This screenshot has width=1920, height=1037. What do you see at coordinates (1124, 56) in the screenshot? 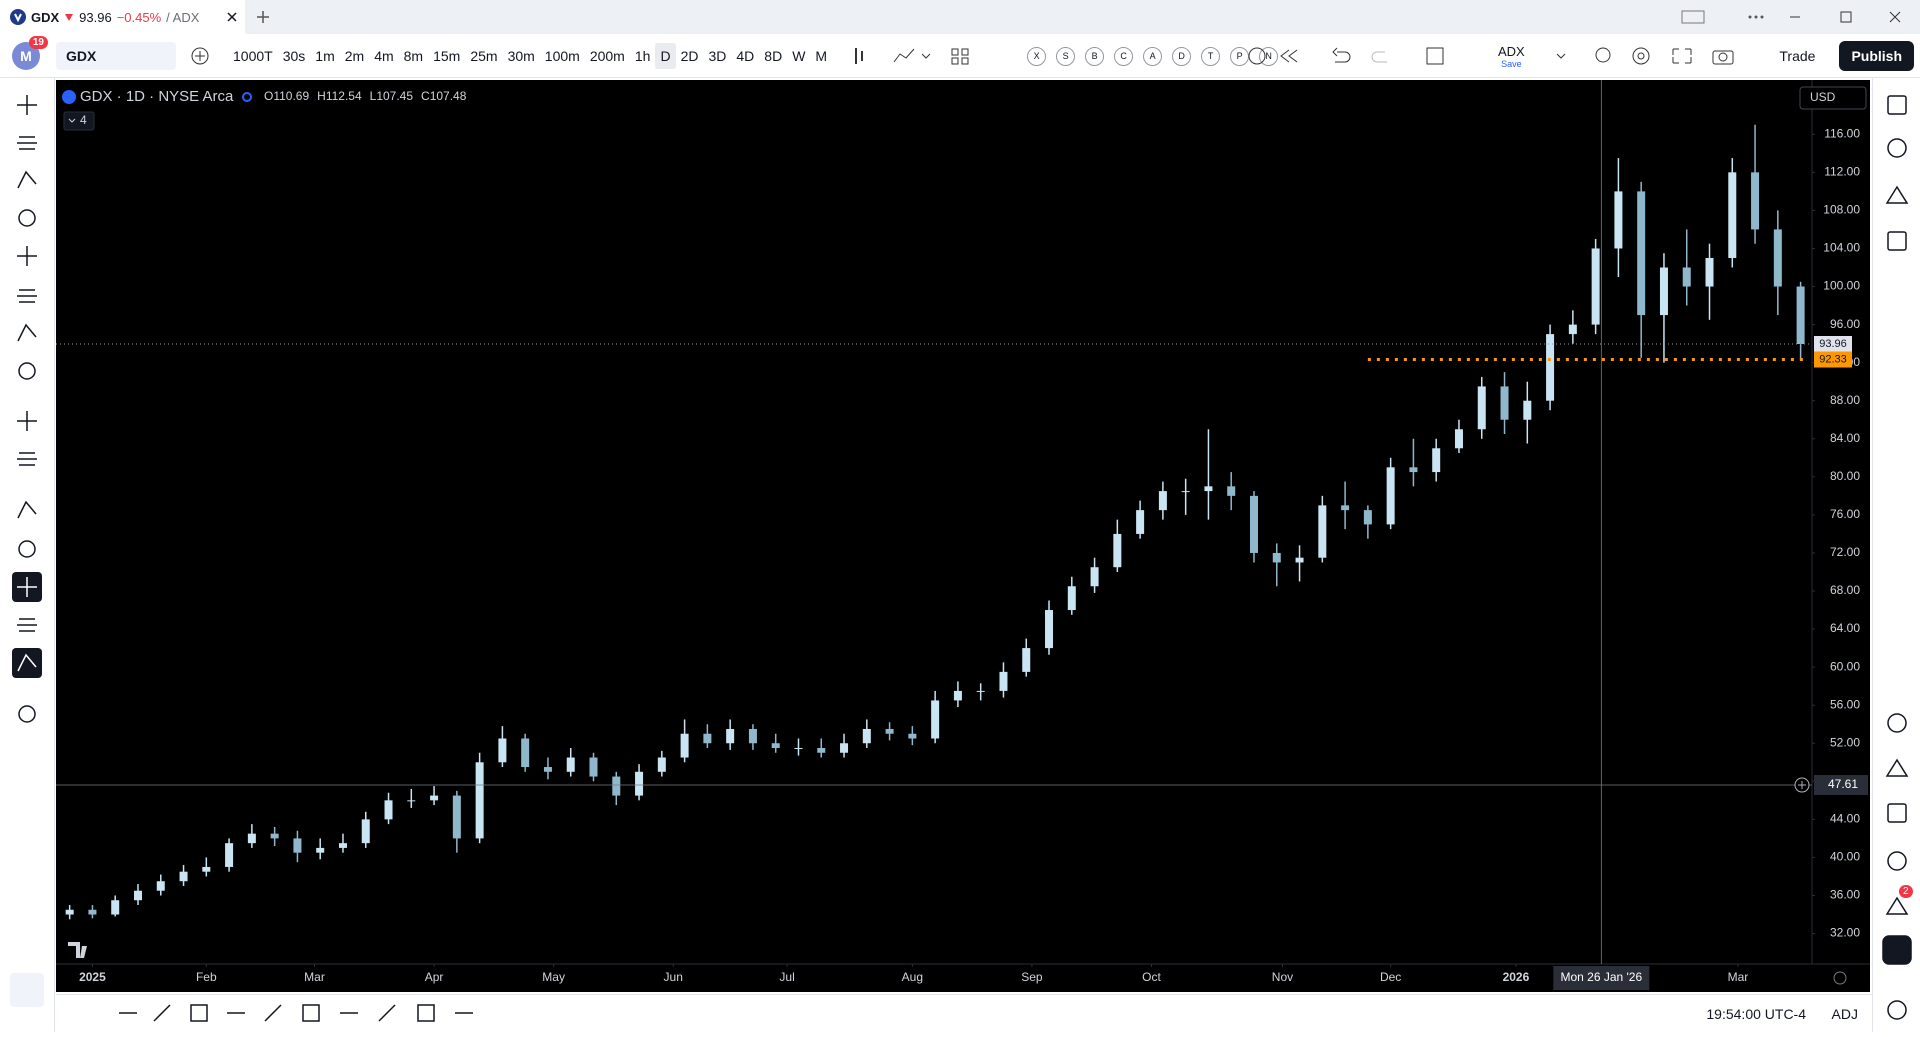
I see `toolbar-letter: C` at bounding box center [1124, 56].